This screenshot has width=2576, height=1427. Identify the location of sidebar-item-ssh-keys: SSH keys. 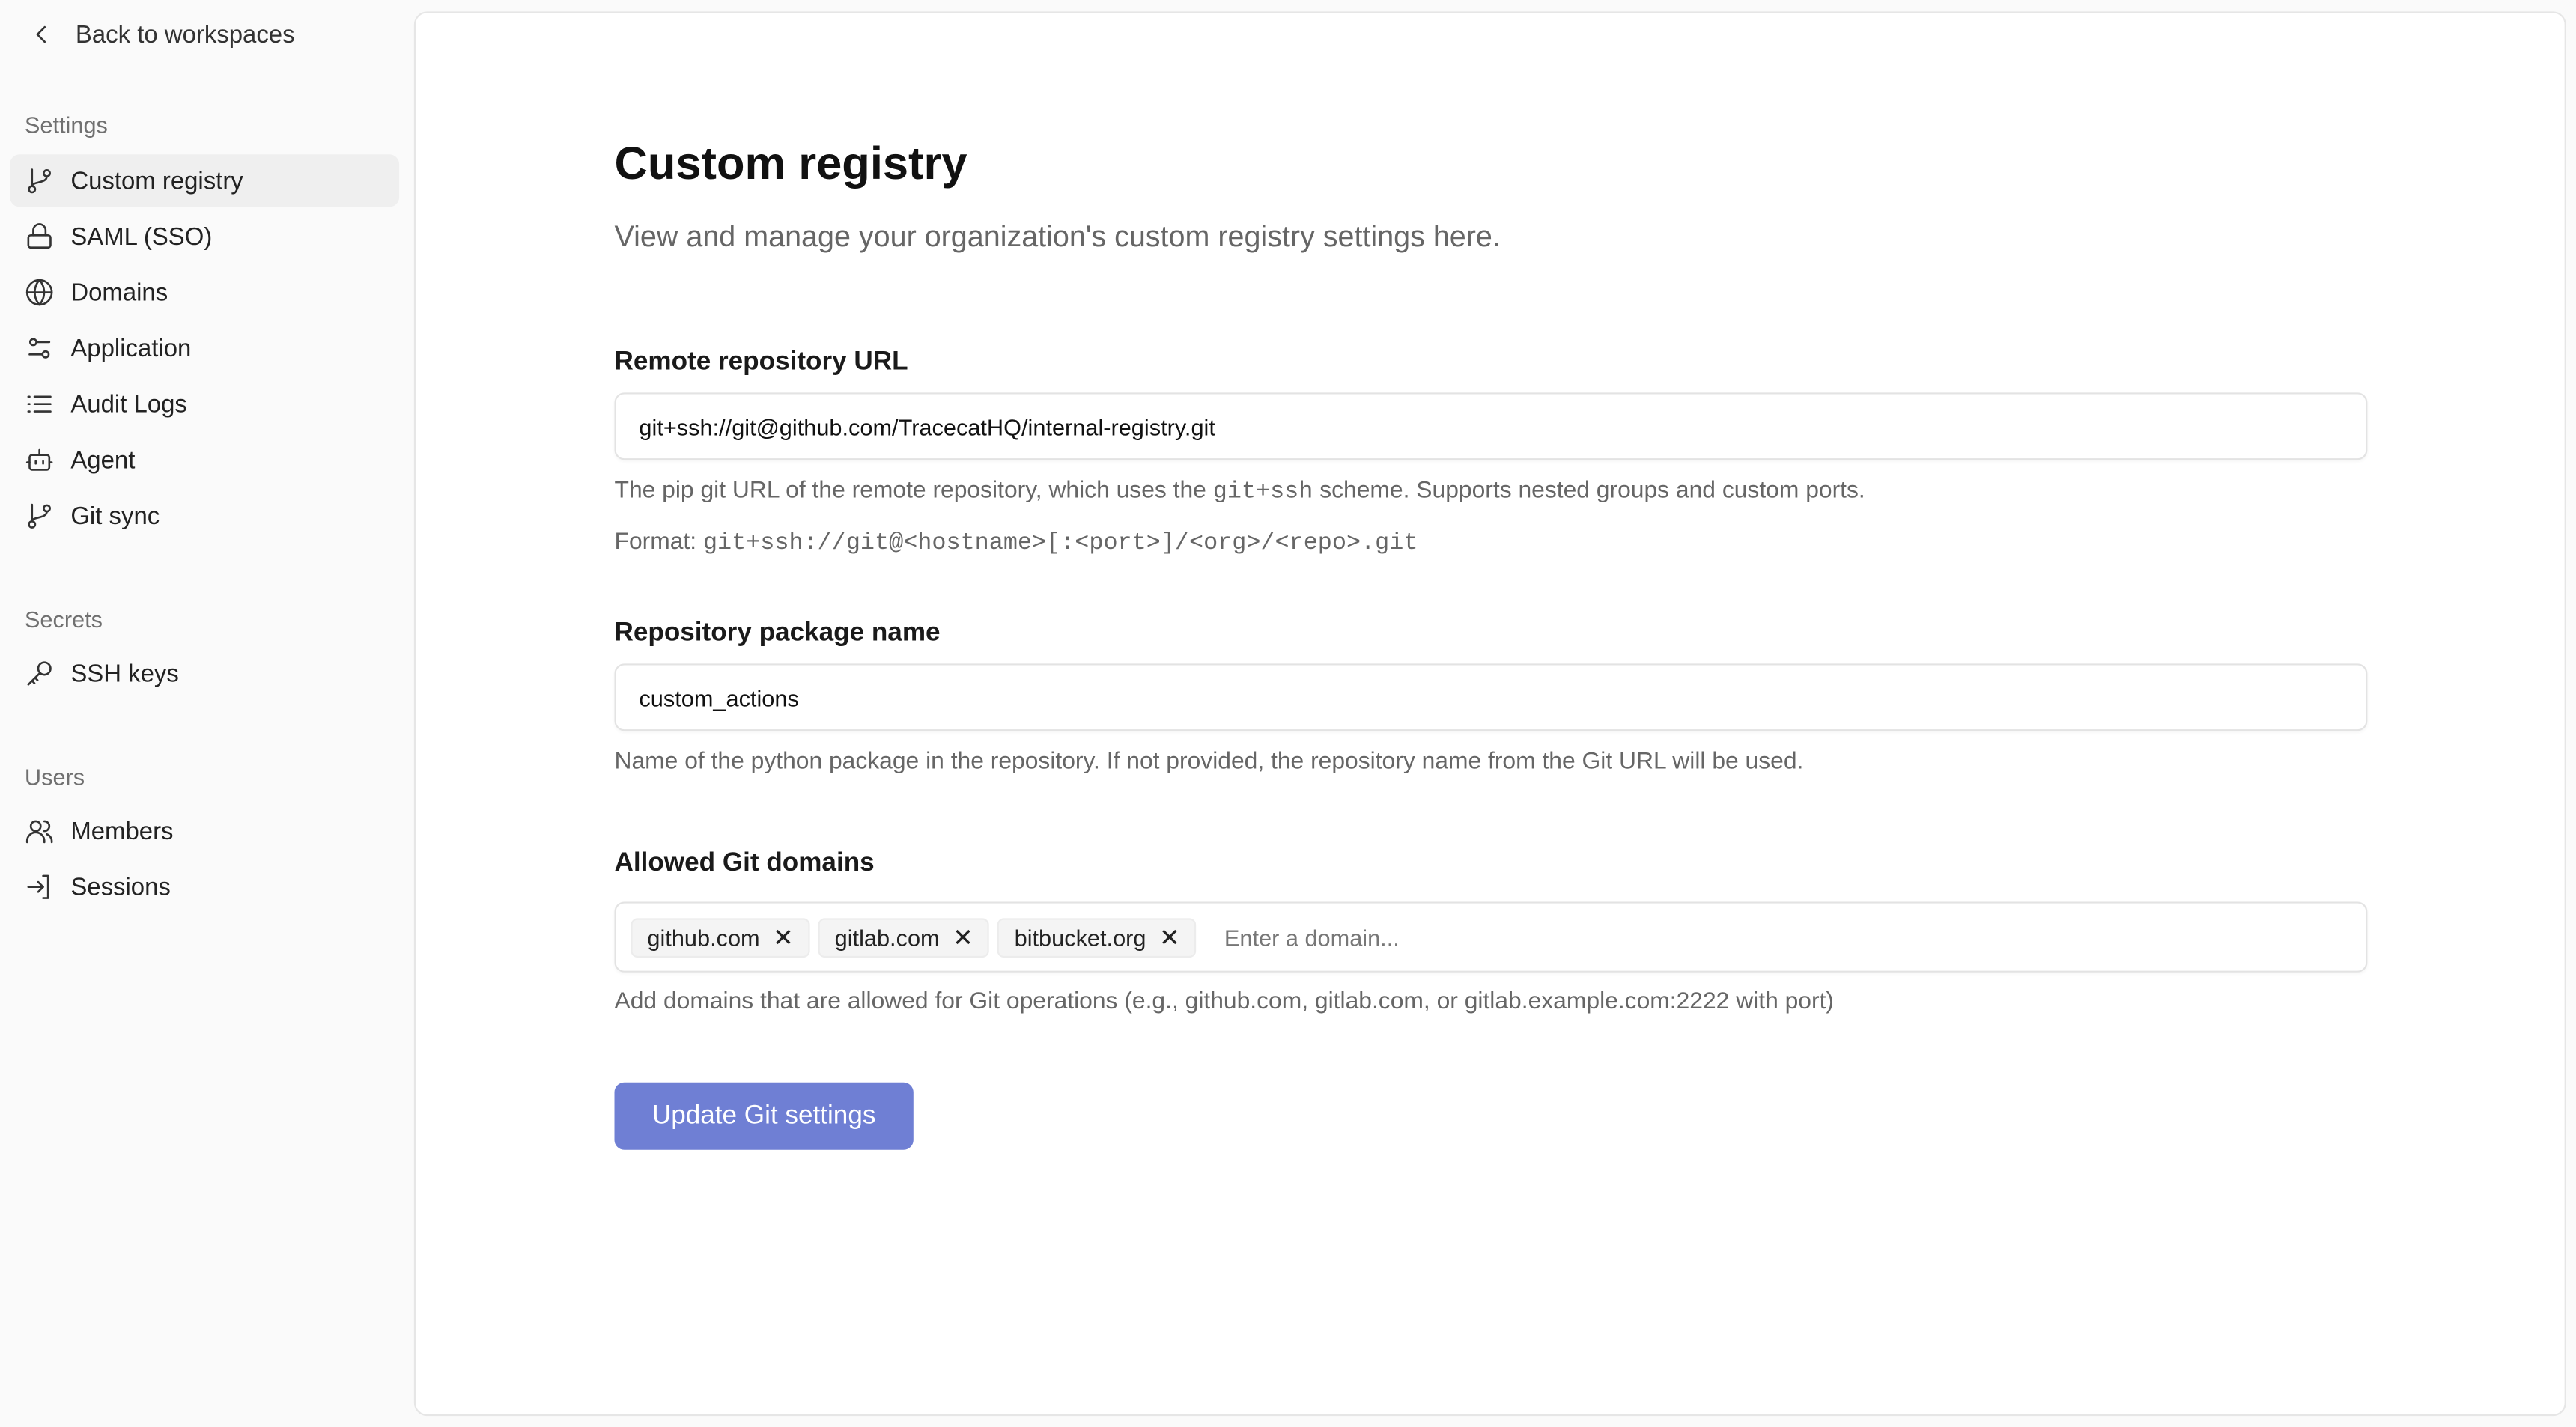
(204, 673).